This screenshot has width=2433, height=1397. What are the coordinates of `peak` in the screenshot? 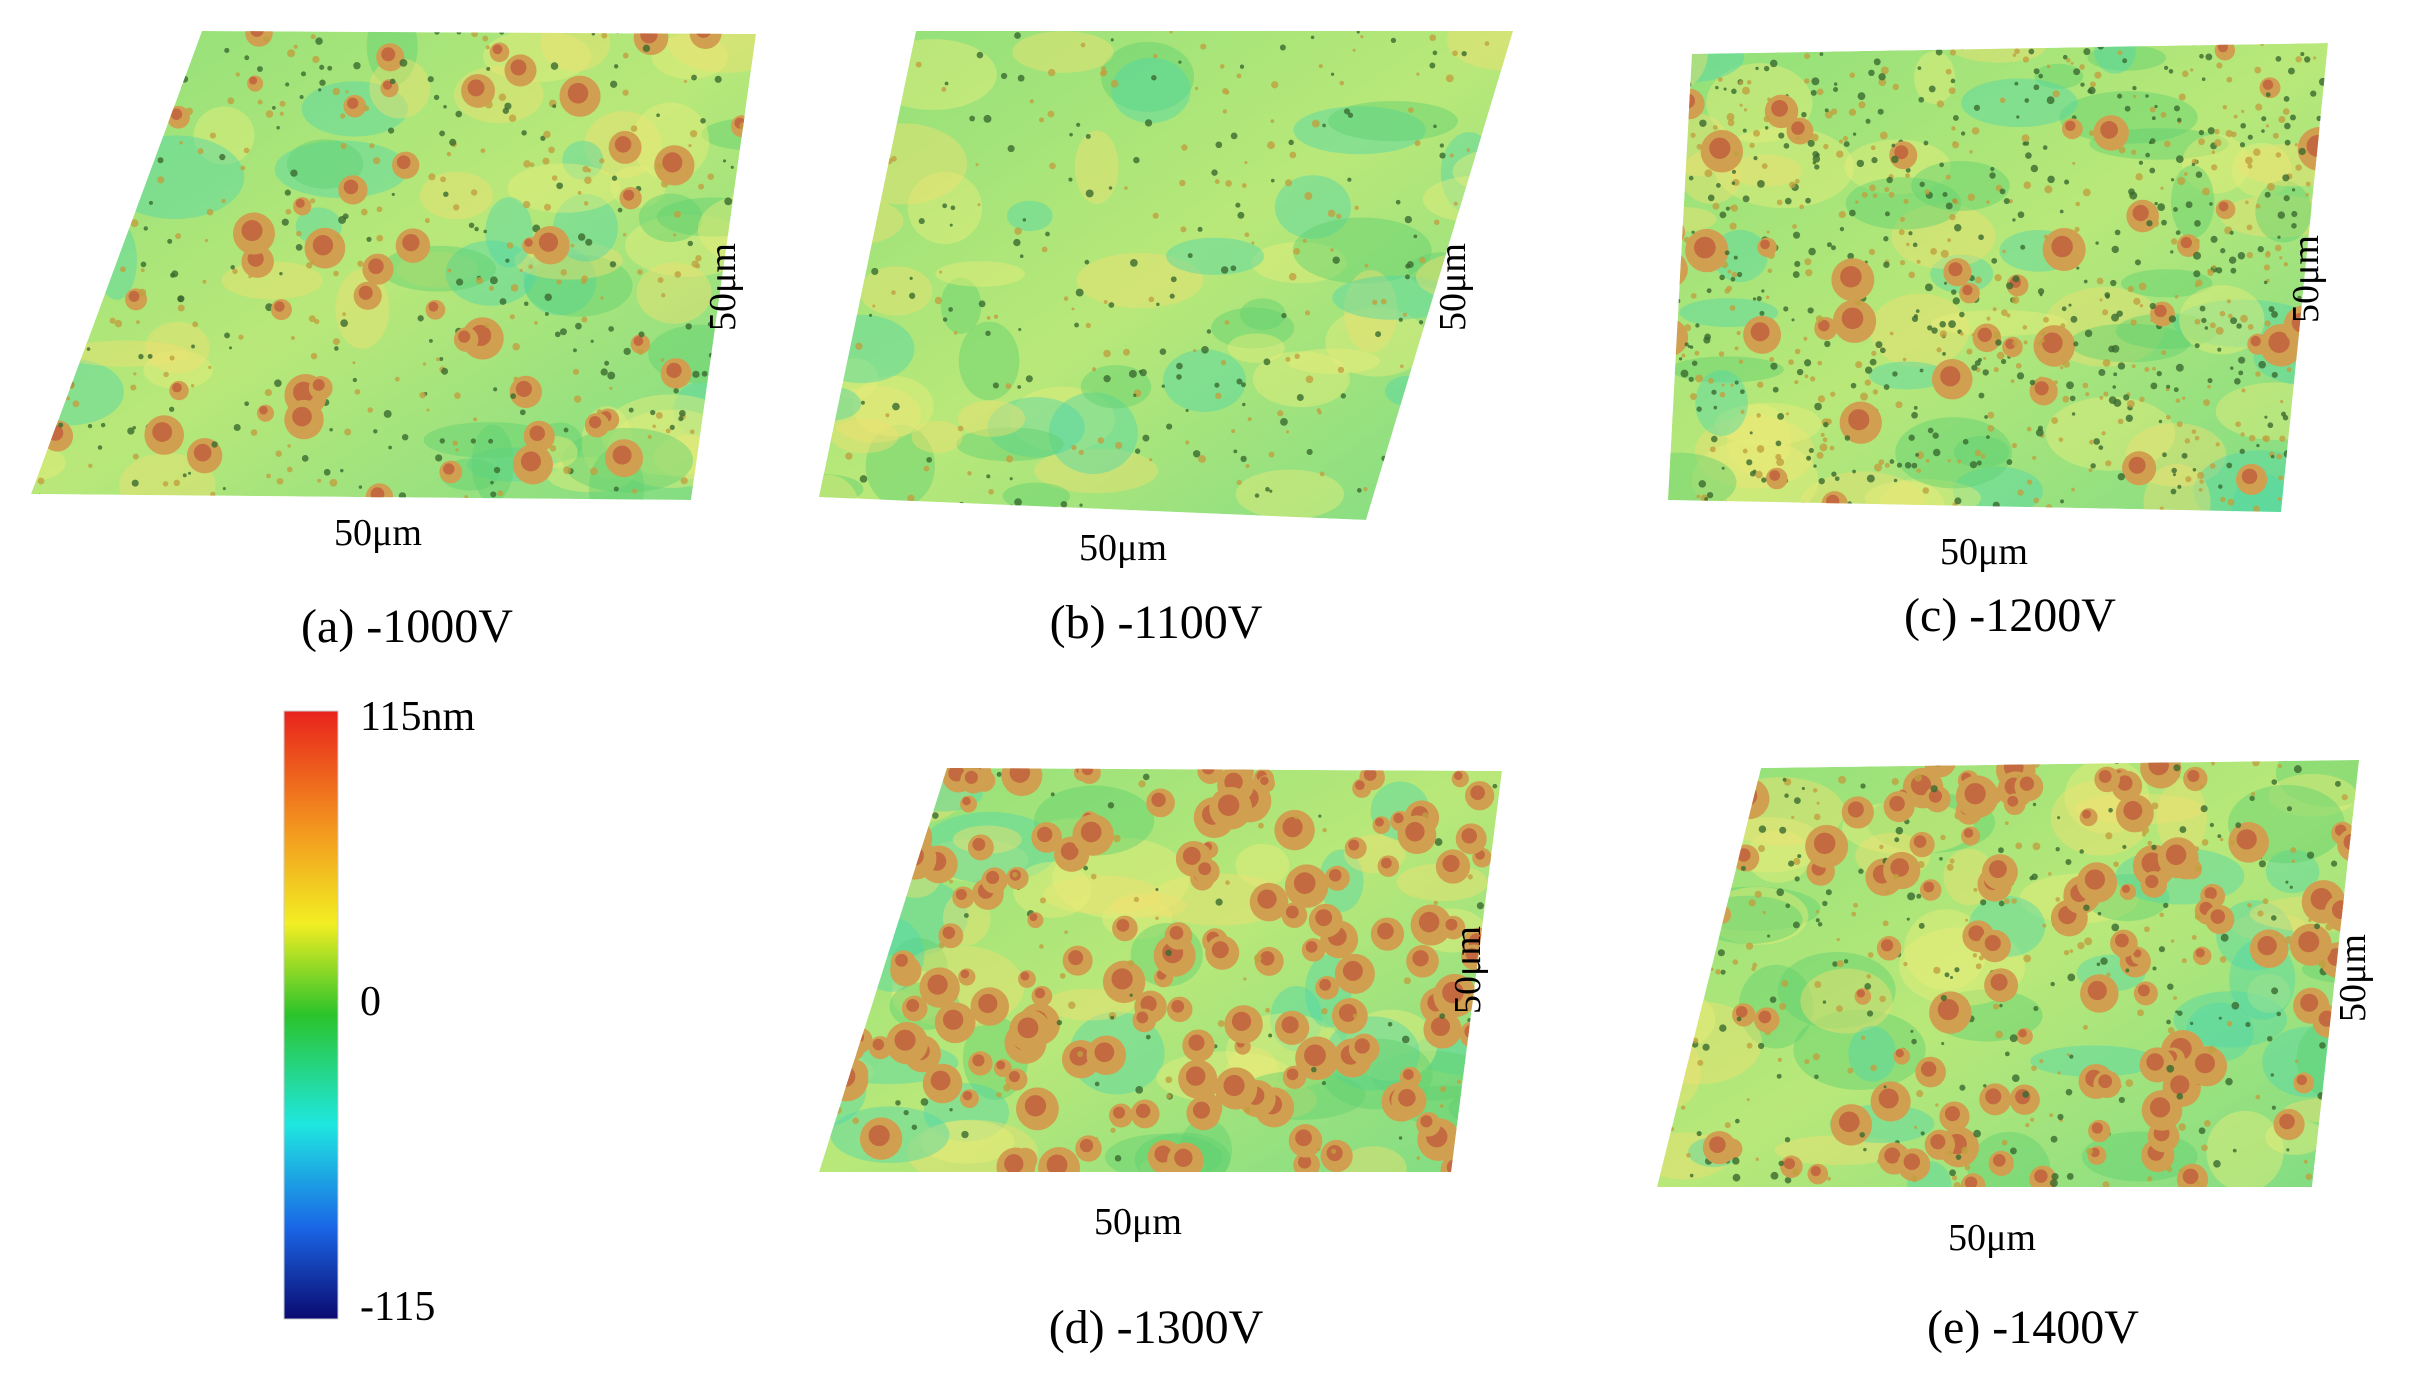 It's located at (705, 40).